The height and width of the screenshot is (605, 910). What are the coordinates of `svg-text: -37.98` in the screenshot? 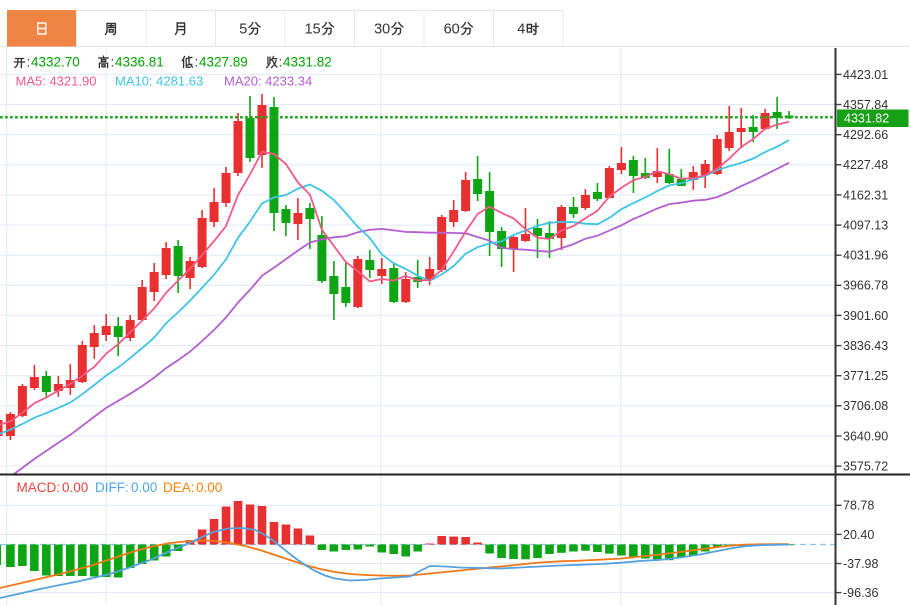 It's located at (860, 564).